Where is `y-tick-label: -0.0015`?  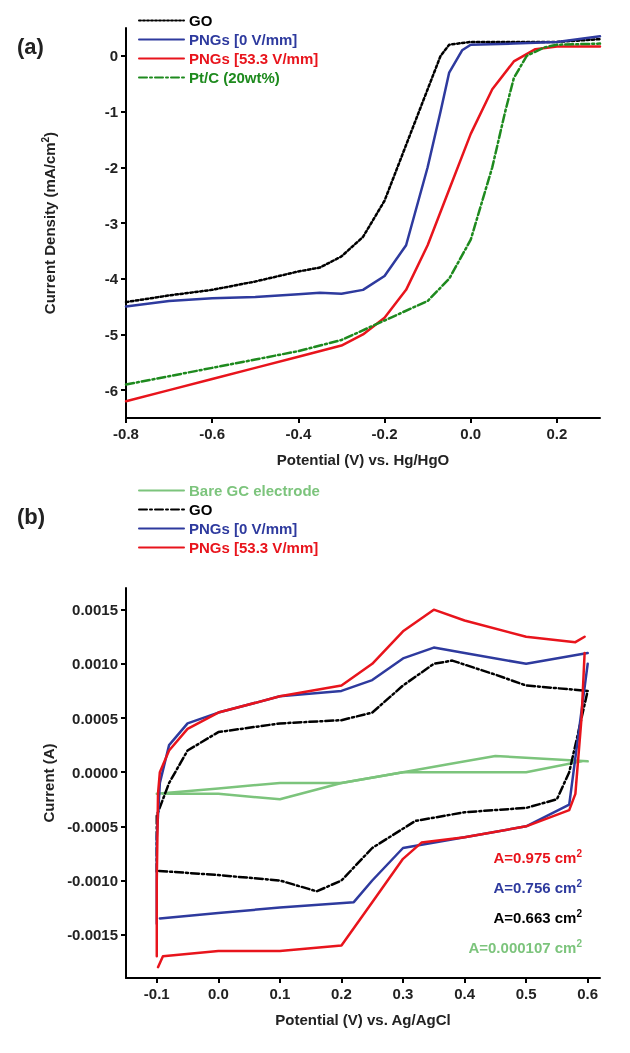
y-tick-label: -0.0015 is located at coordinates (92, 935).